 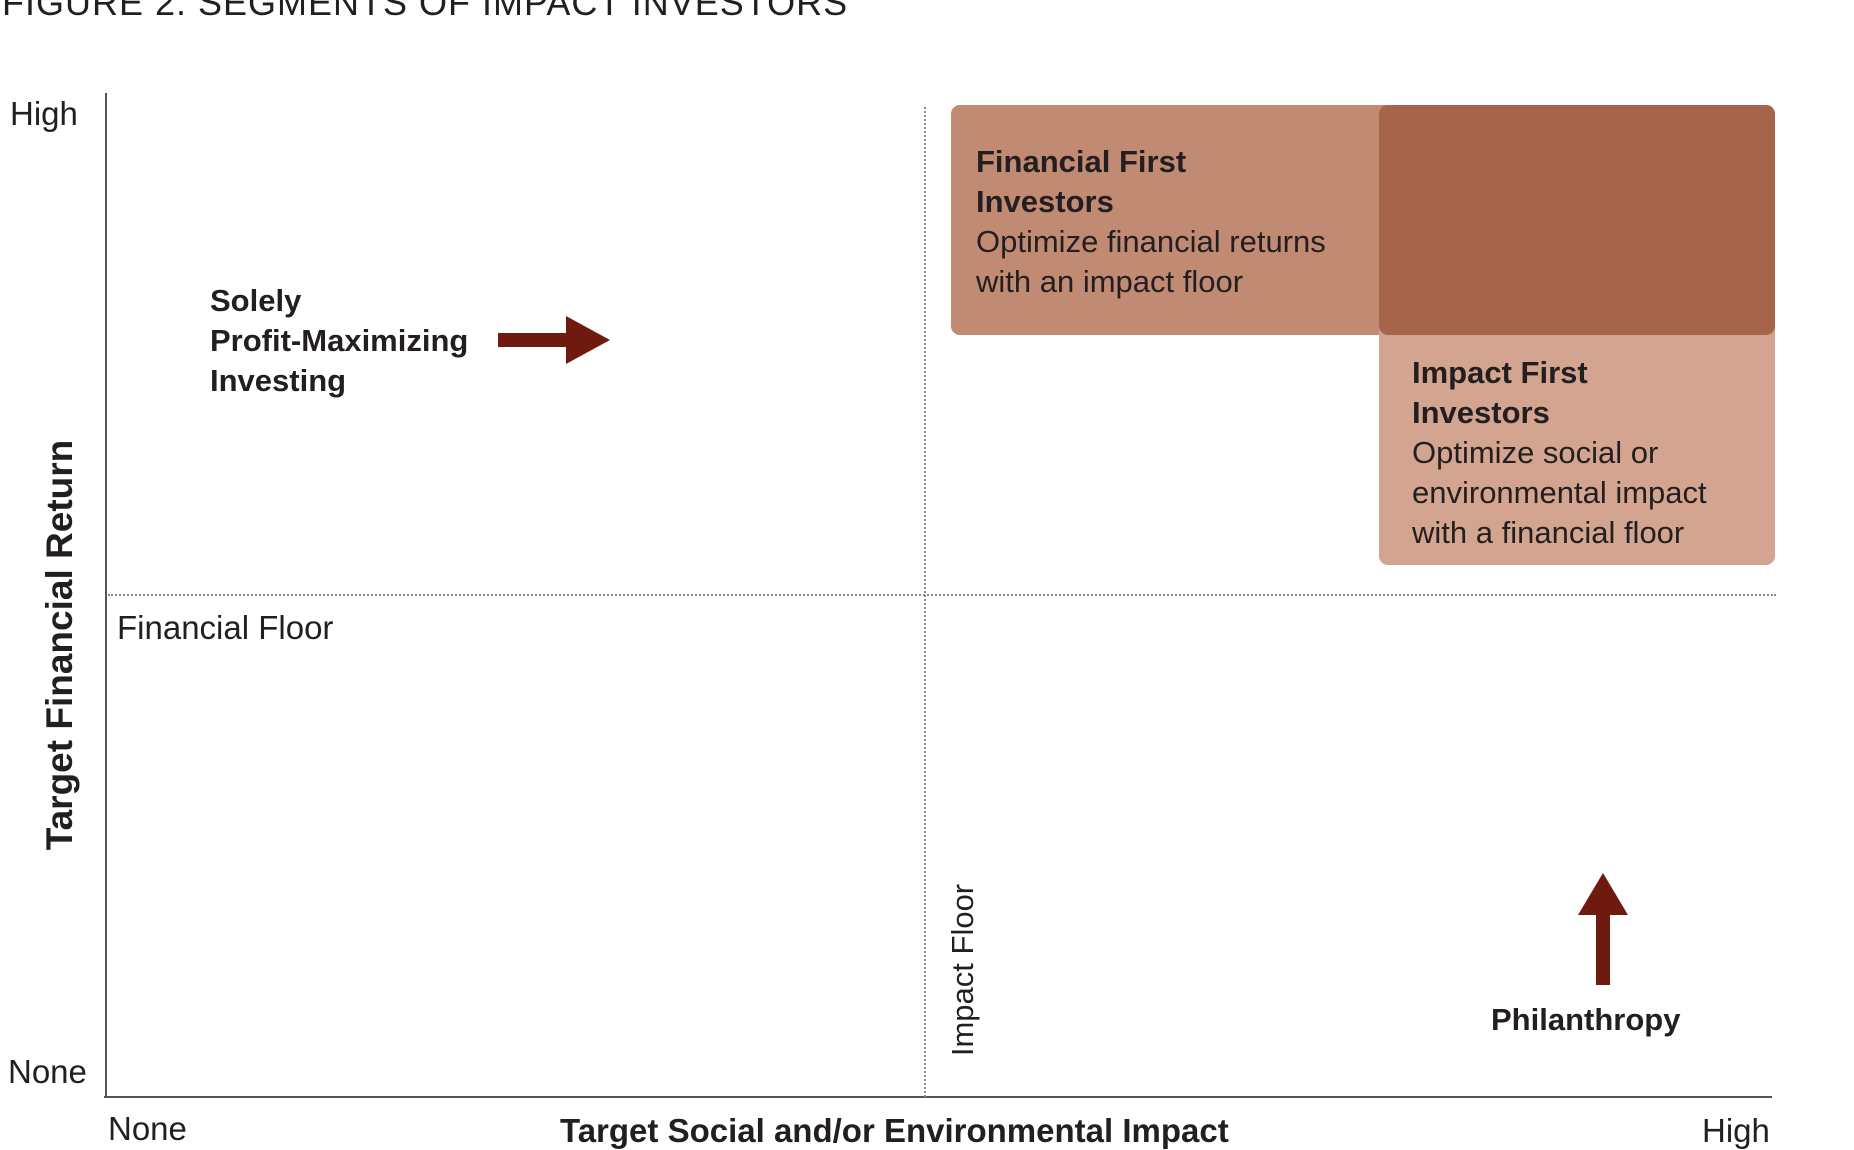 What do you see at coordinates (925, 602) in the screenshot?
I see `impact-floor-line` at bounding box center [925, 602].